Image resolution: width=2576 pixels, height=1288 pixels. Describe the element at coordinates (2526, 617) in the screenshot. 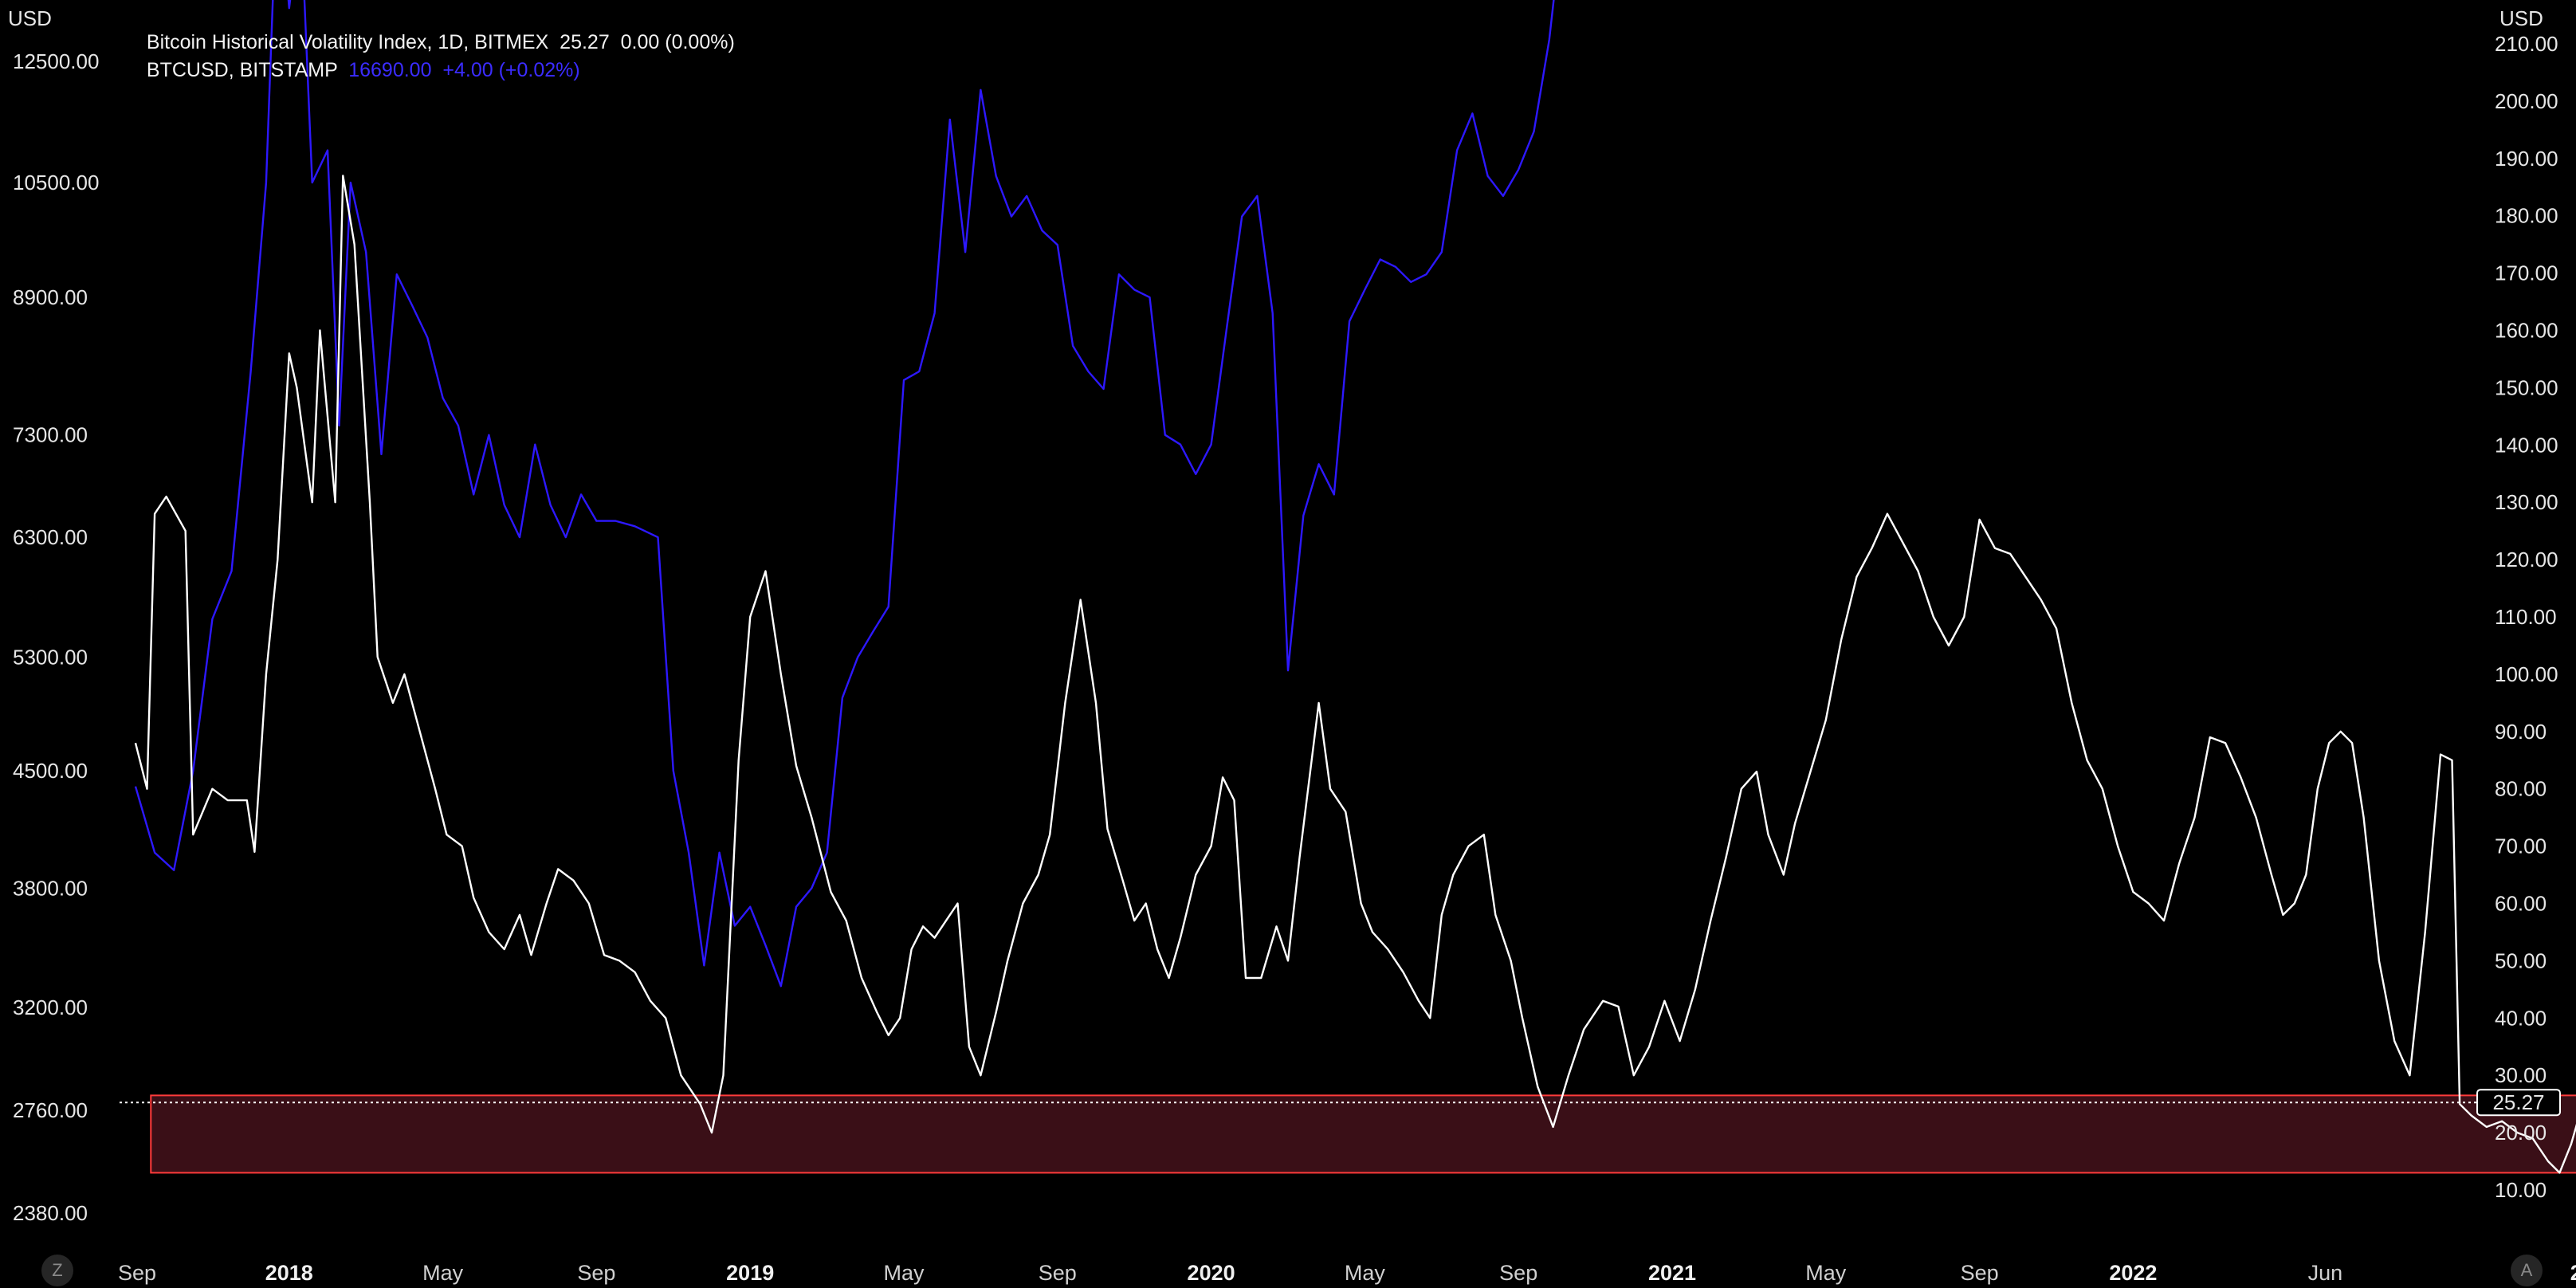

I see `right-axis-tick: 110.00` at that location.